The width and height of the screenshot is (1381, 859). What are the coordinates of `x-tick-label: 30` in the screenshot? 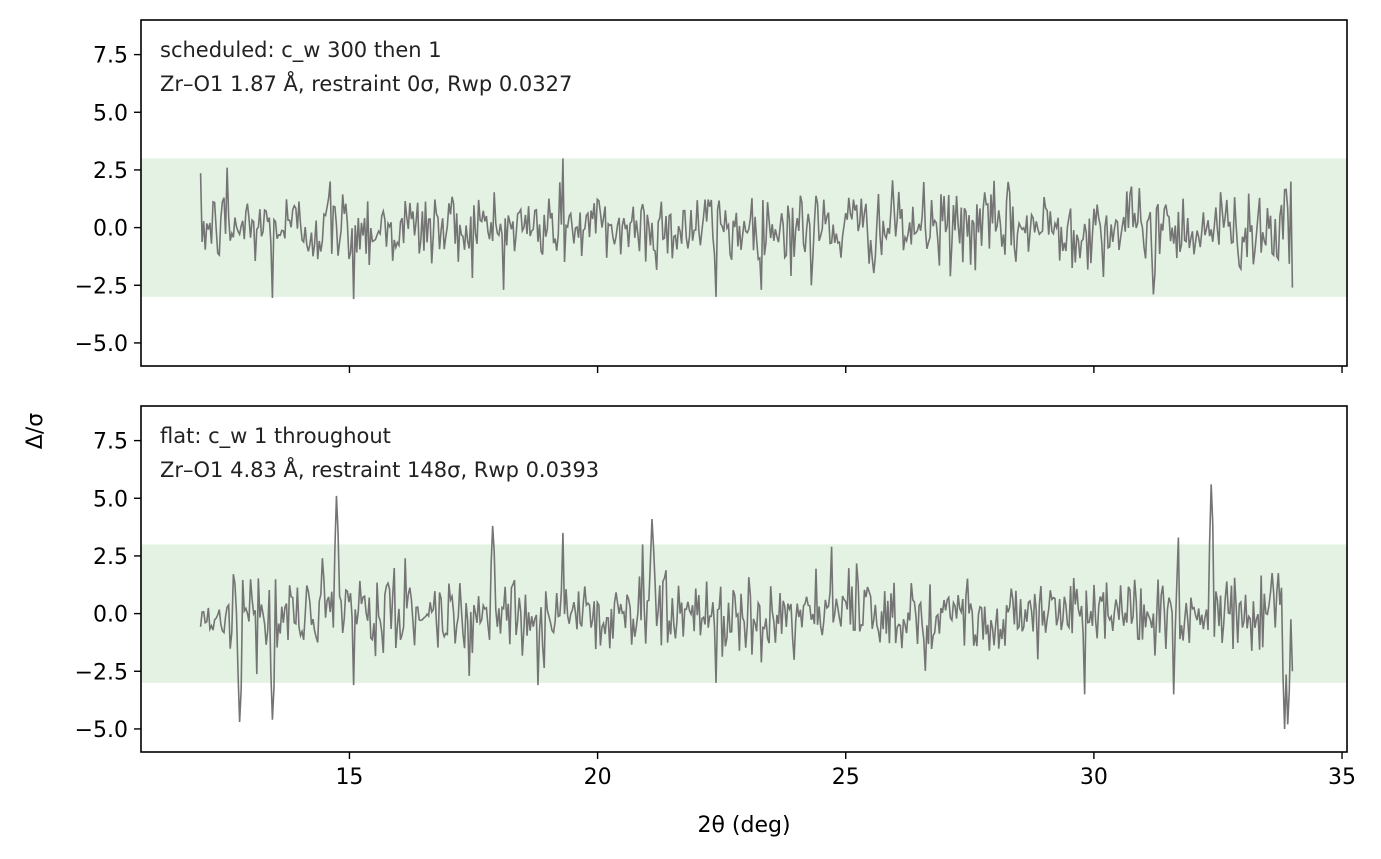 It's located at (1094, 777).